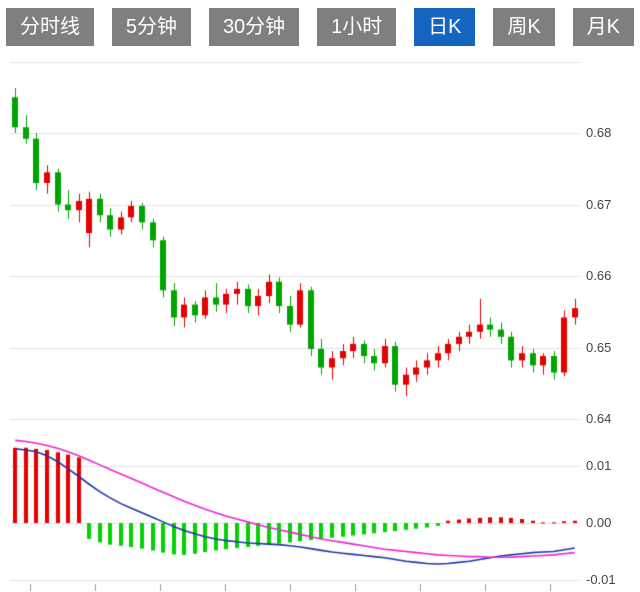 The width and height of the screenshot is (640, 592). What do you see at coordinates (603, 27) in the screenshot?
I see `tab-monthly-k: 月K` at bounding box center [603, 27].